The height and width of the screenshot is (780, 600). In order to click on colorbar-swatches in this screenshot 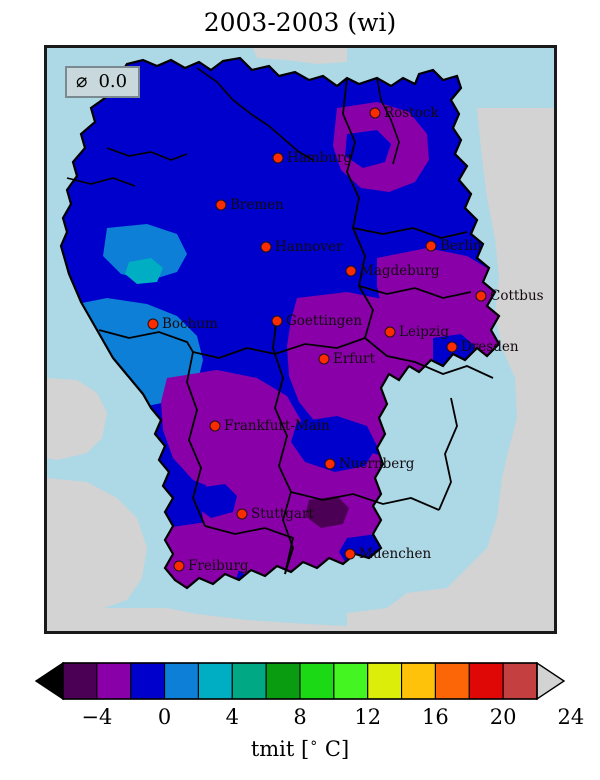, I will do `click(300, 681)`.